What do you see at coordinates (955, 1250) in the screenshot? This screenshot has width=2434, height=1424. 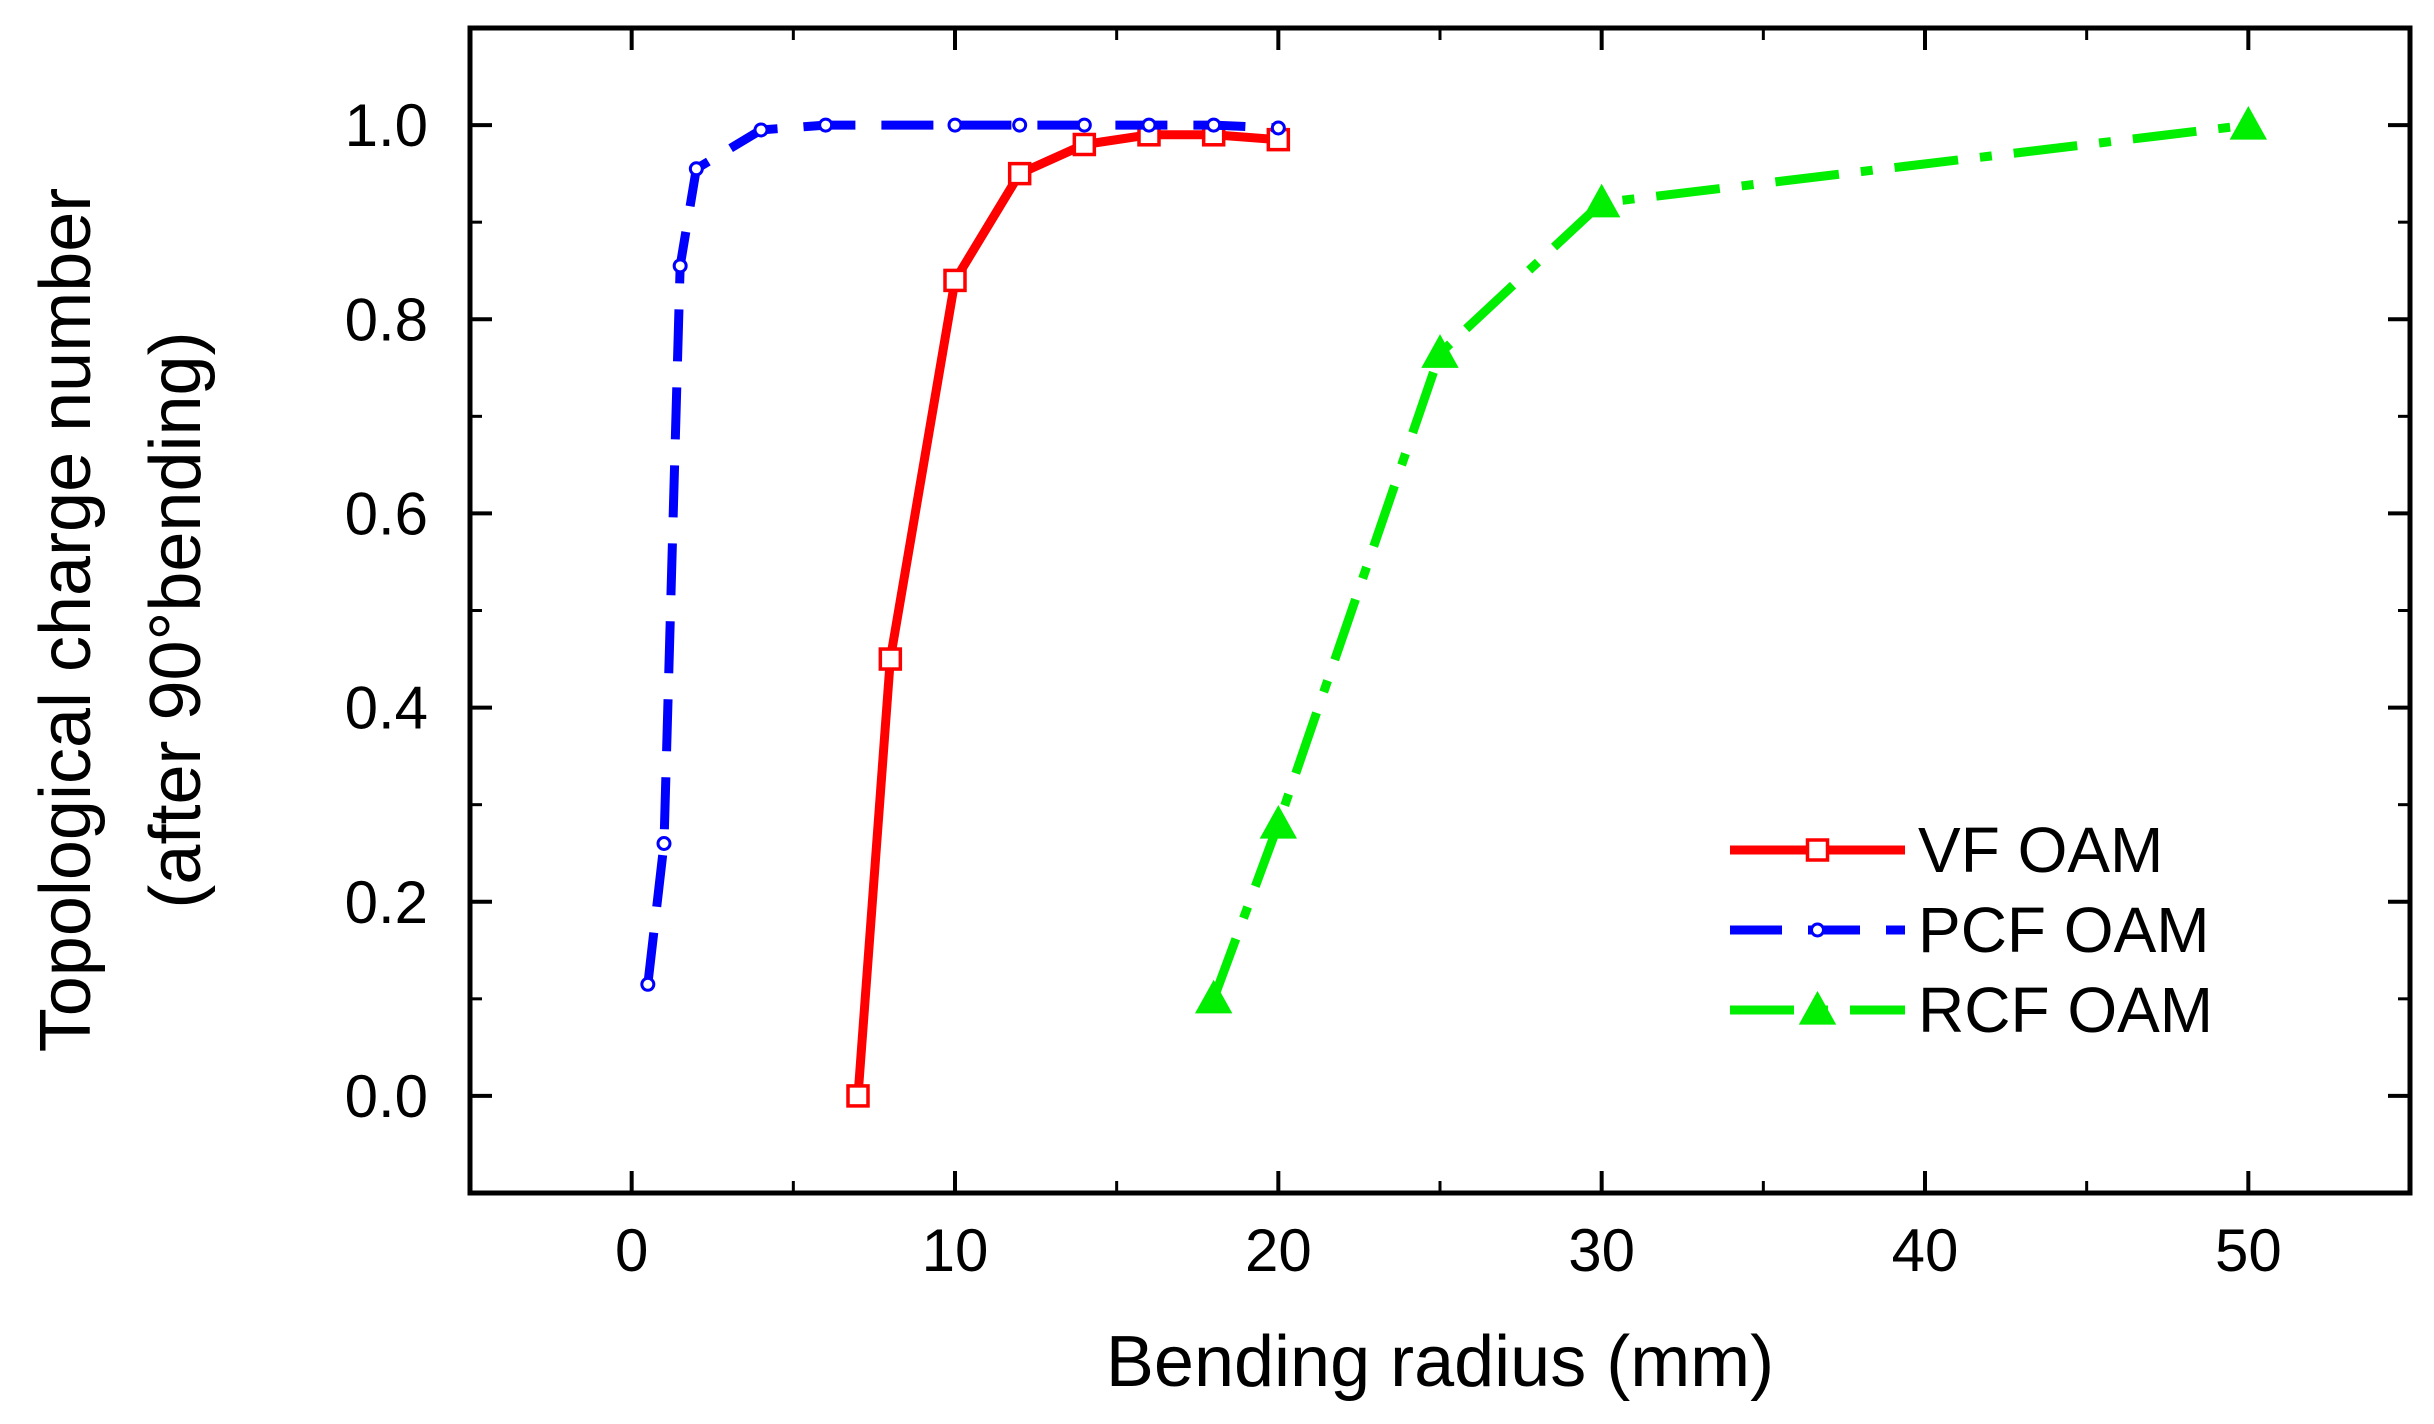 I see `x-tick-label: 10` at bounding box center [955, 1250].